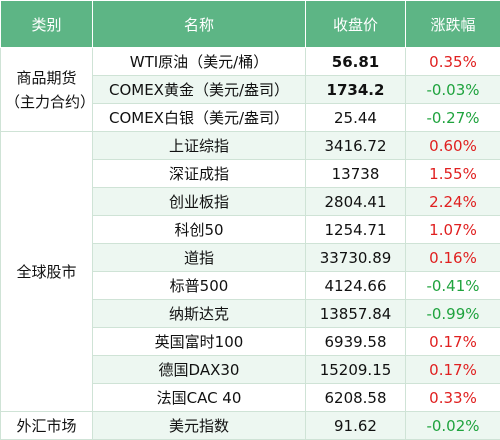 This screenshot has height=440, width=500. Describe the element at coordinates (47, 90) in the screenshot. I see `category-cell: 商品期货（主力合约）` at that location.